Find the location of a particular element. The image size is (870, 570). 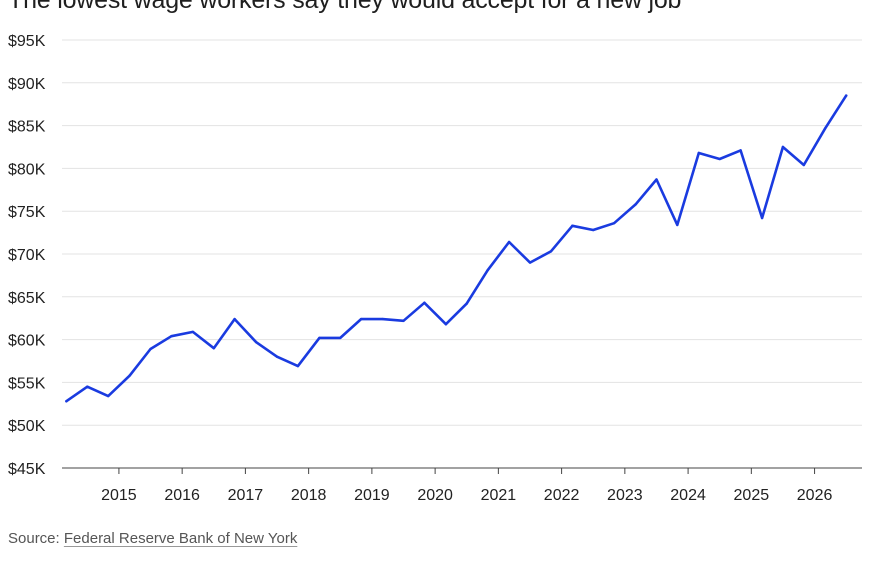

x-tick-label: 2018 is located at coordinates (309, 495).